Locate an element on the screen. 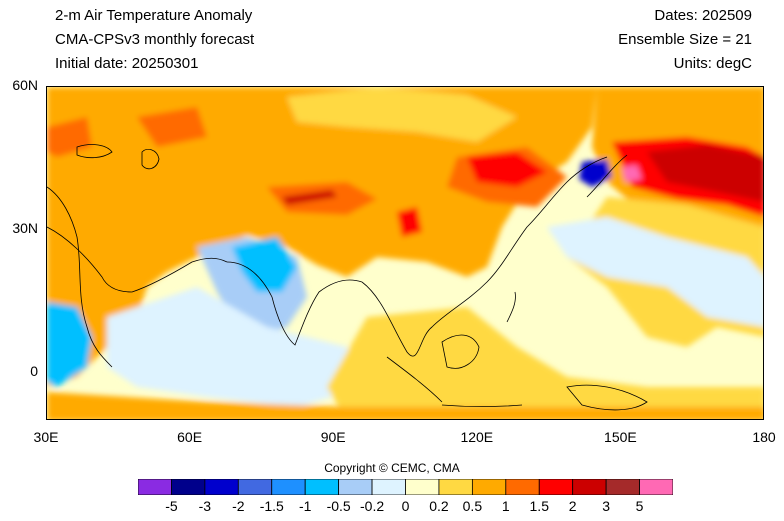  colorbar is located at coordinates (405, 487).